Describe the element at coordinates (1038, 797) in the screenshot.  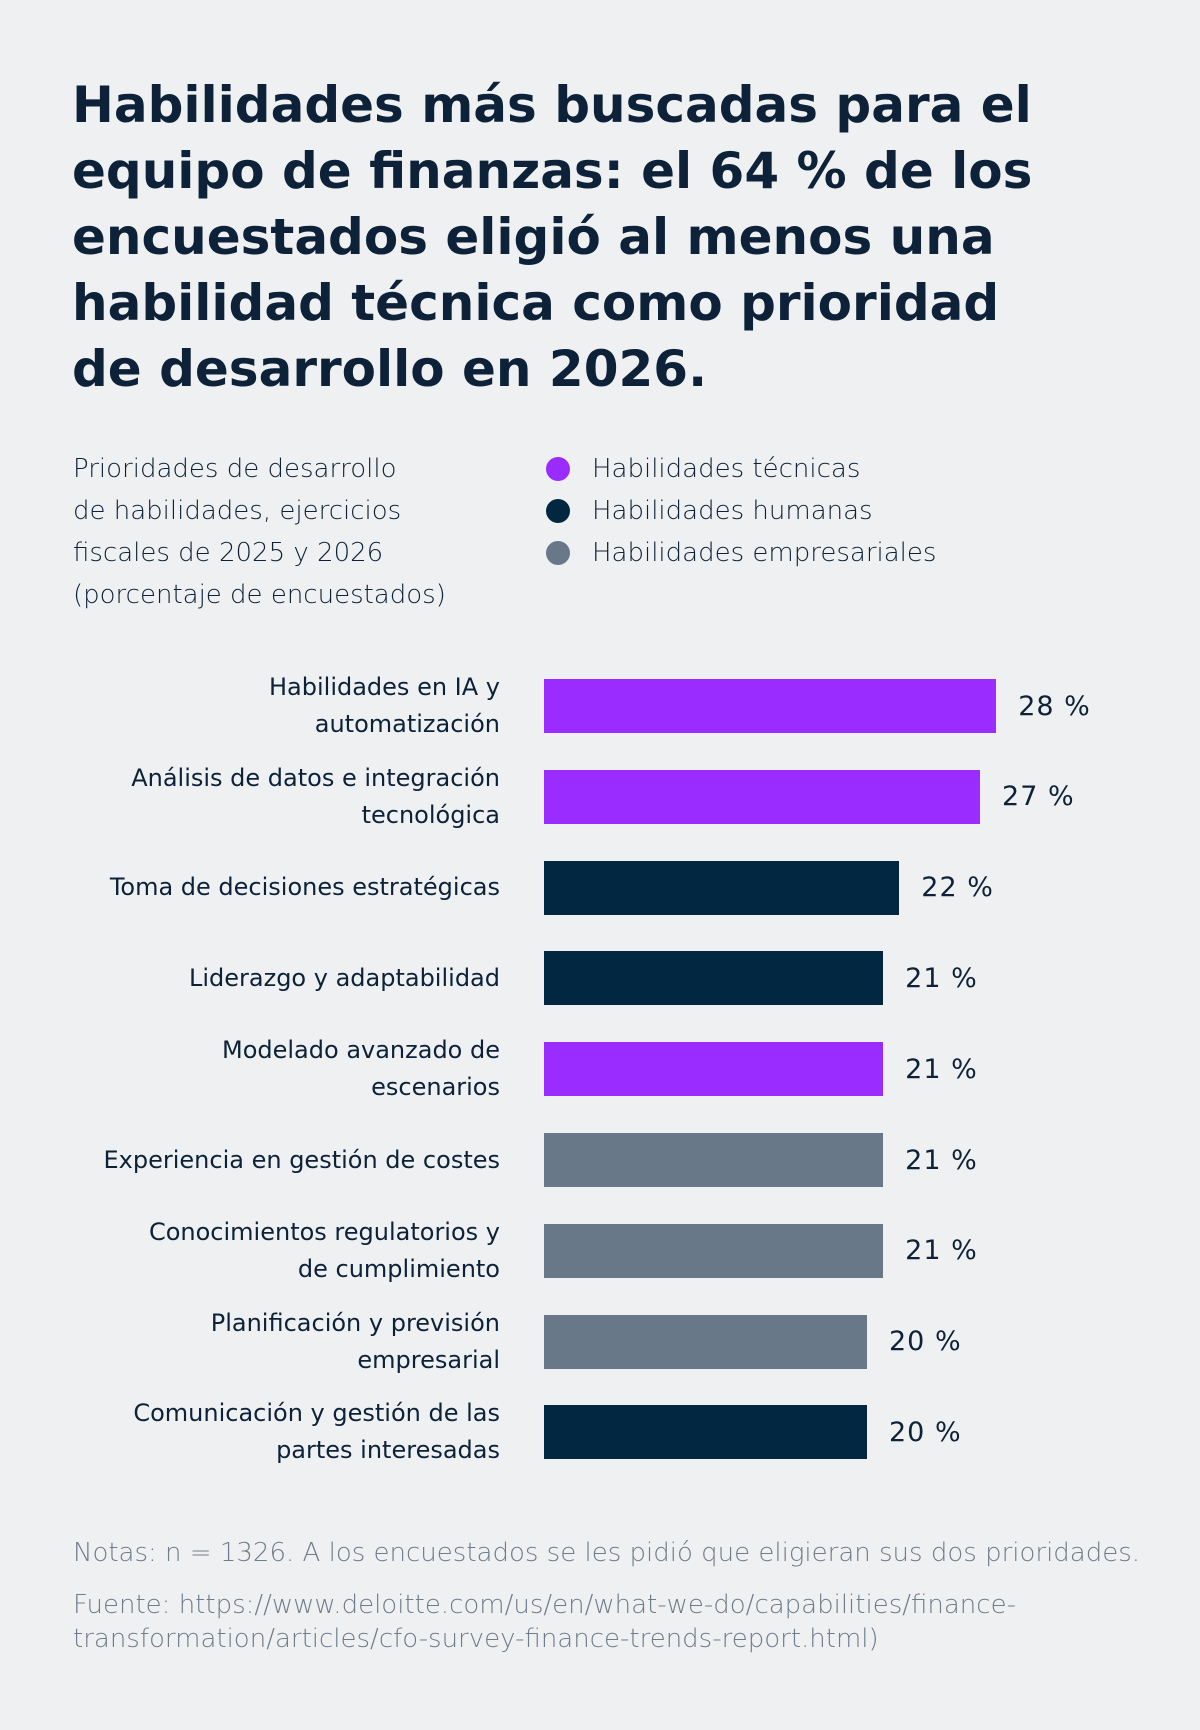
I see `value-label: 27 %` at that location.